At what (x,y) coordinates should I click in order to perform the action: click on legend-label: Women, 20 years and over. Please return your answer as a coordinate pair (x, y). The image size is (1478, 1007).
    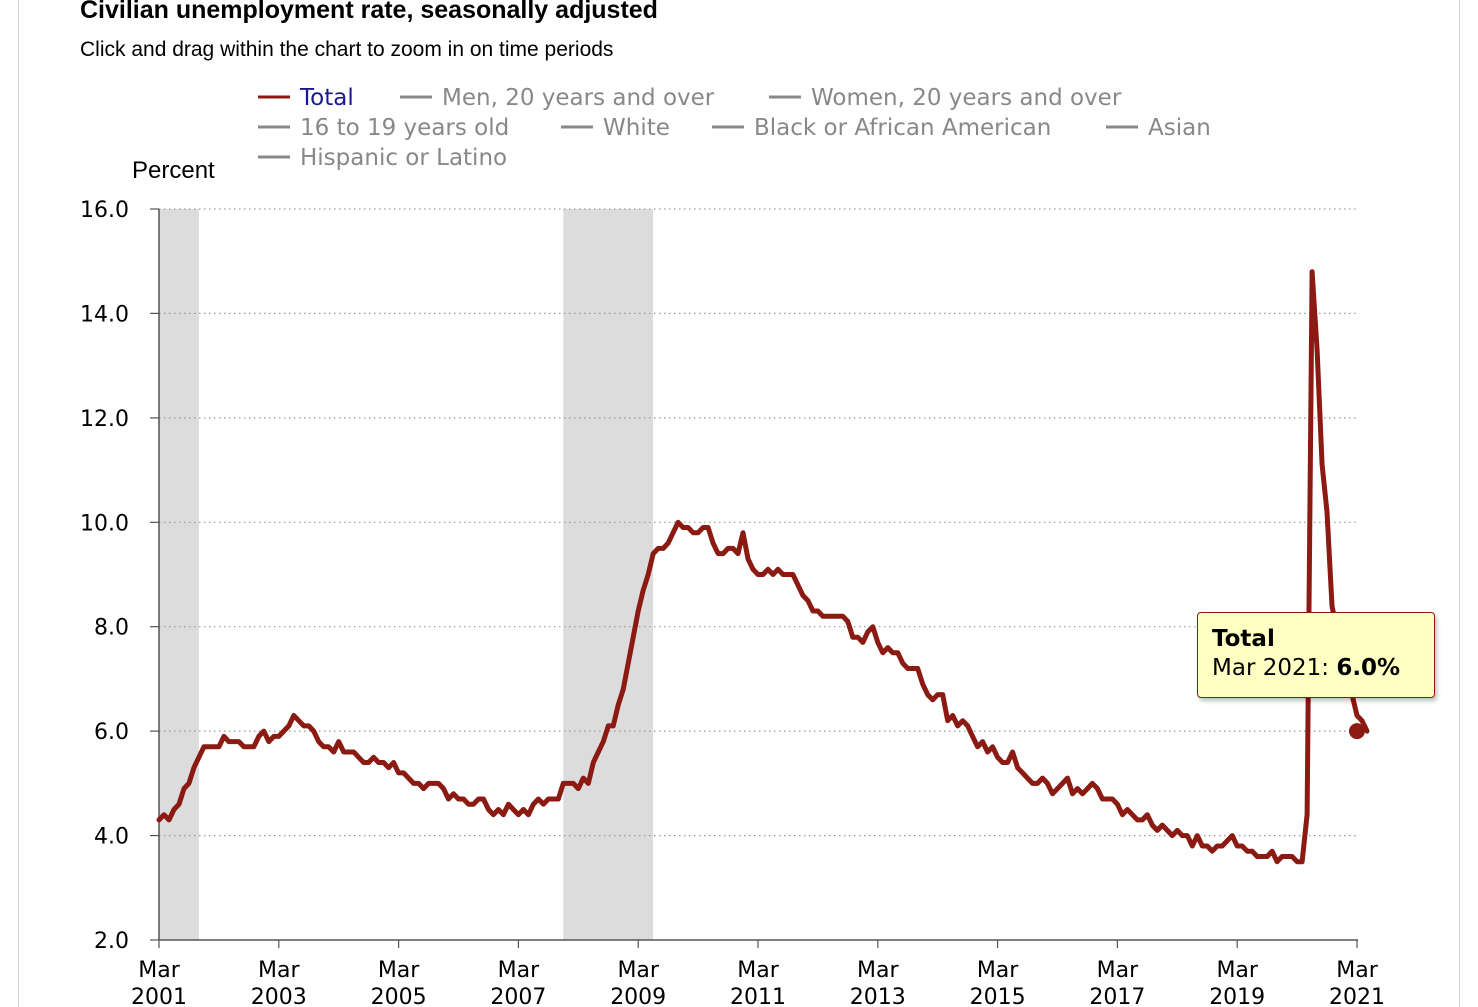
    Looking at the image, I should click on (966, 98).